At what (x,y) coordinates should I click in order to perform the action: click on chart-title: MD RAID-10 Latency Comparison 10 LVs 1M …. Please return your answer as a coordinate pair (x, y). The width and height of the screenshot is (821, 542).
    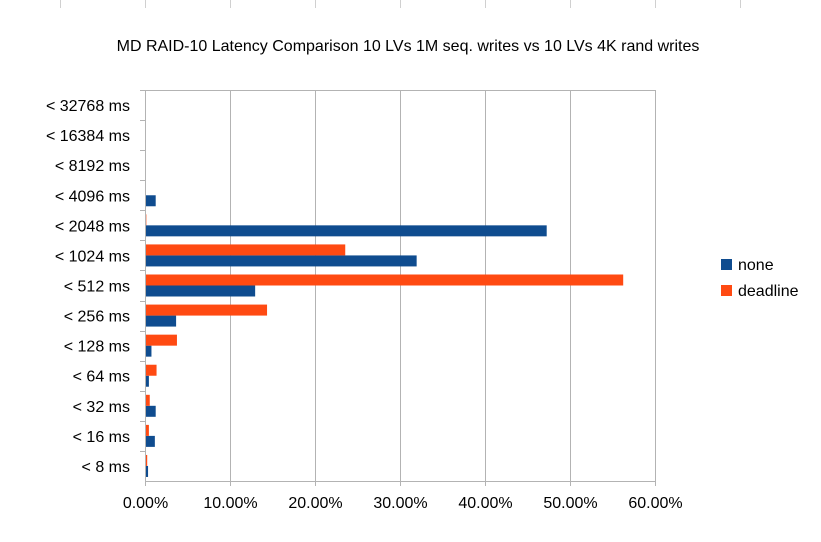
    Looking at the image, I should click on (408, 46).